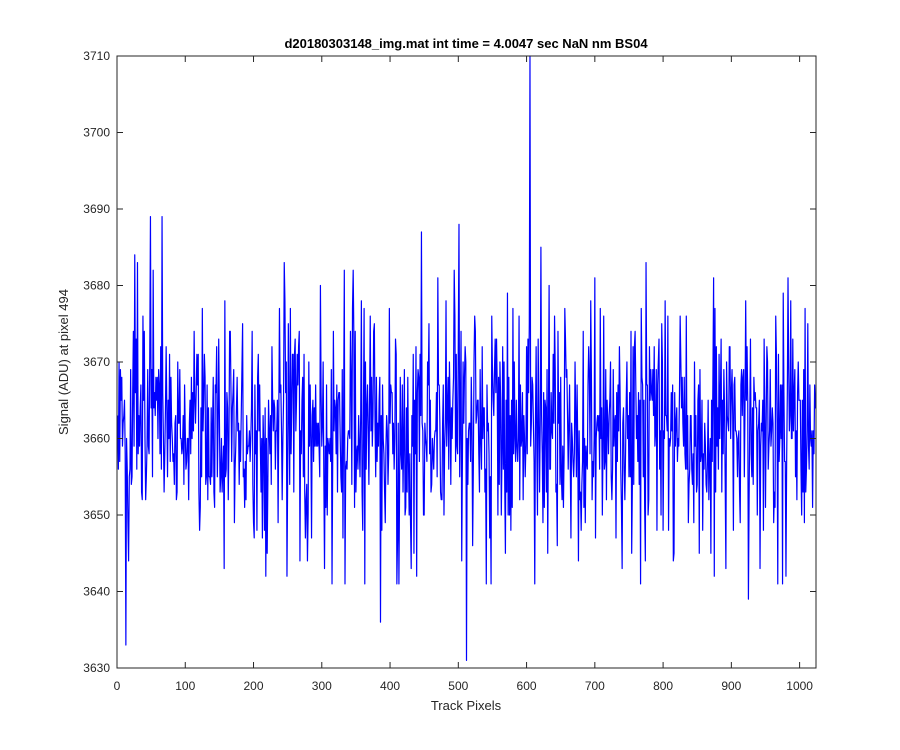 Image resolution: width=900 pixels, height=750 pixels. Describe the element at coordinates (96, 362) in the screenshot. I see `y-tick-label: 3670` at that location.